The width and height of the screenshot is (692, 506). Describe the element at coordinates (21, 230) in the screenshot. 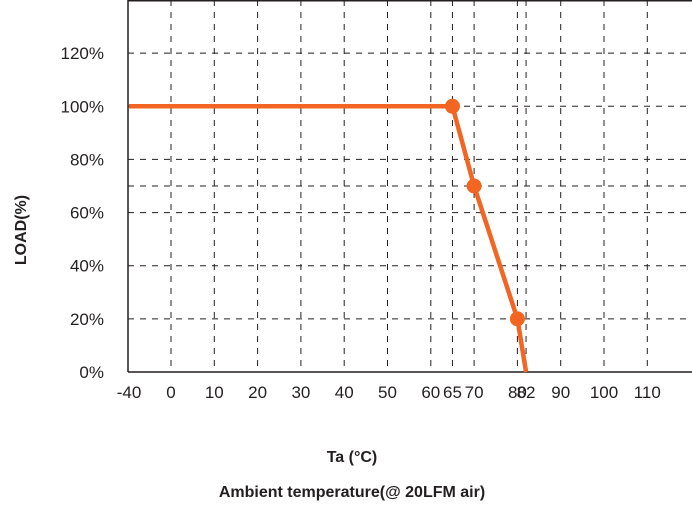

I see `y-axis-title: LOAD(%)` at that location.